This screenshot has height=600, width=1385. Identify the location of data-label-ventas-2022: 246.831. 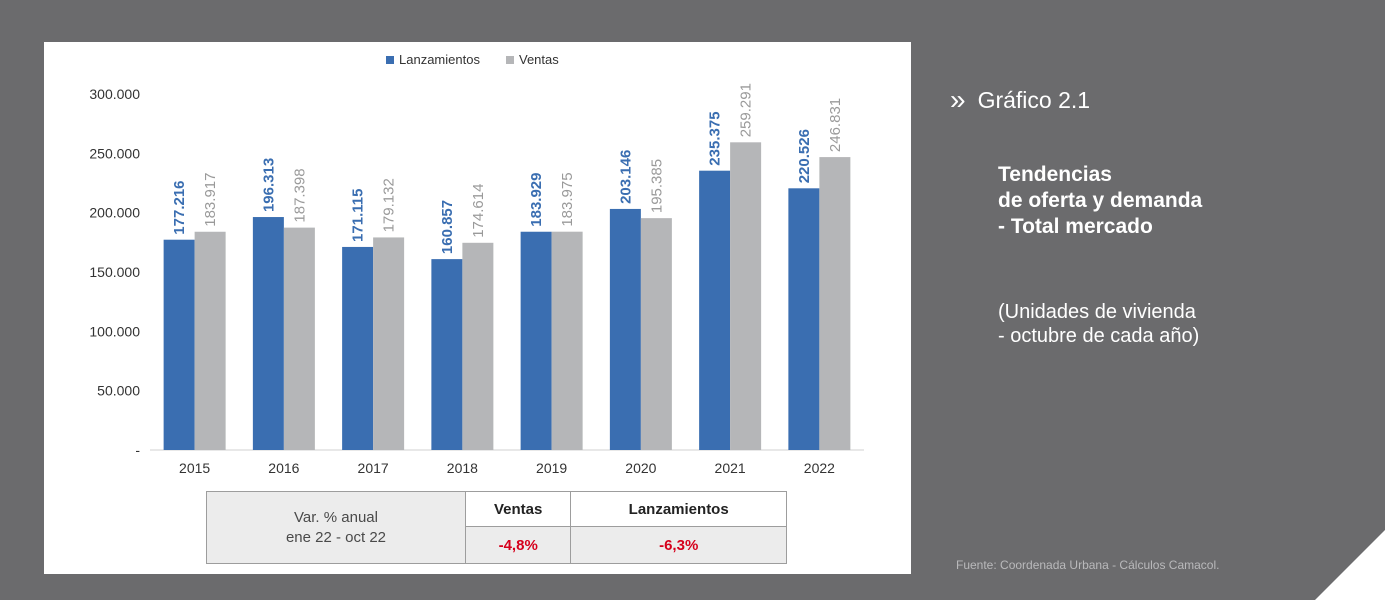
(835, 125).